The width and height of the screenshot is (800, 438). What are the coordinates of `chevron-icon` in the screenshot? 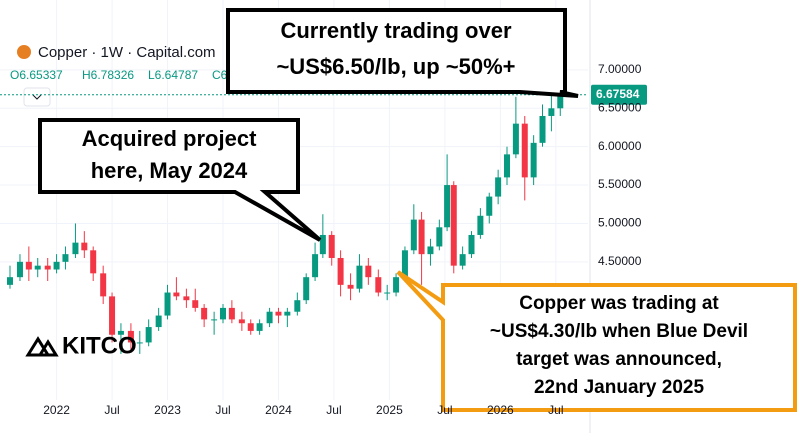 It's located at (37, 97).